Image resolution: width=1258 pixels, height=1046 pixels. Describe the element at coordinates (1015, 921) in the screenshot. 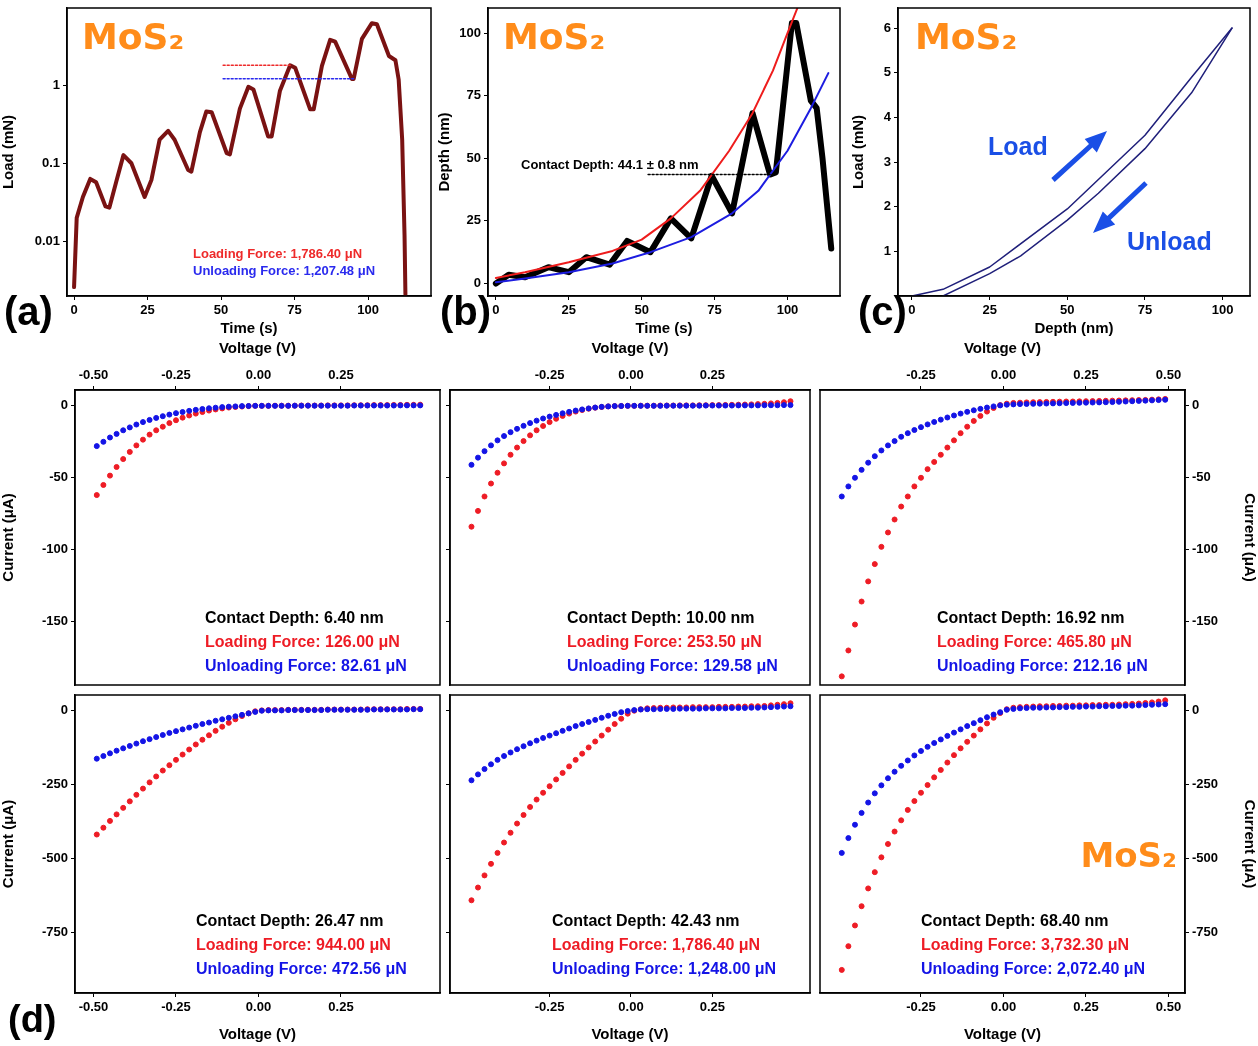

I see `annotation: Contact Depth: 68.40 nm` at that location.